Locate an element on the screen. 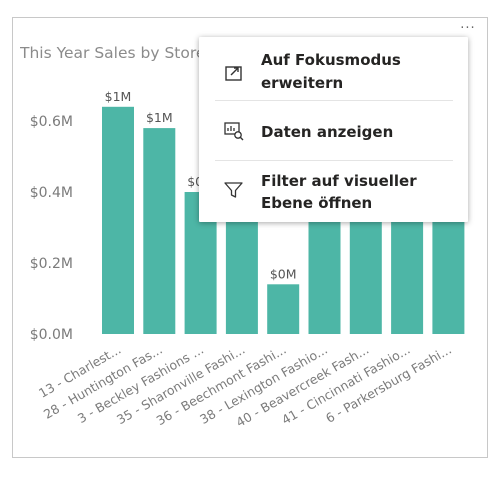  y-tick-label: $0.6M is located at coordinates (51, 122).